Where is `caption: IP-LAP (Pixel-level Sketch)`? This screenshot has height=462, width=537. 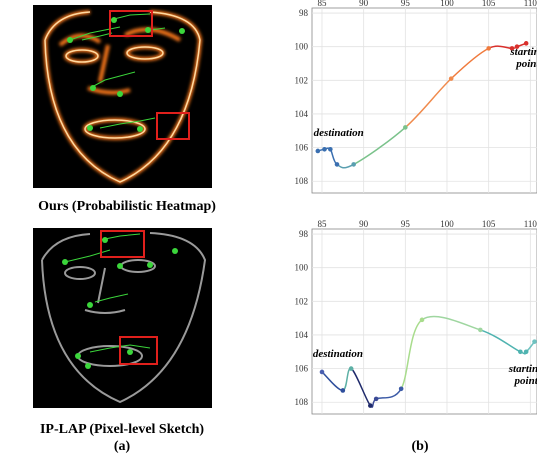 caption: IP-LAP (Pixel-level Sketch) is located at coordinates (122, 429).